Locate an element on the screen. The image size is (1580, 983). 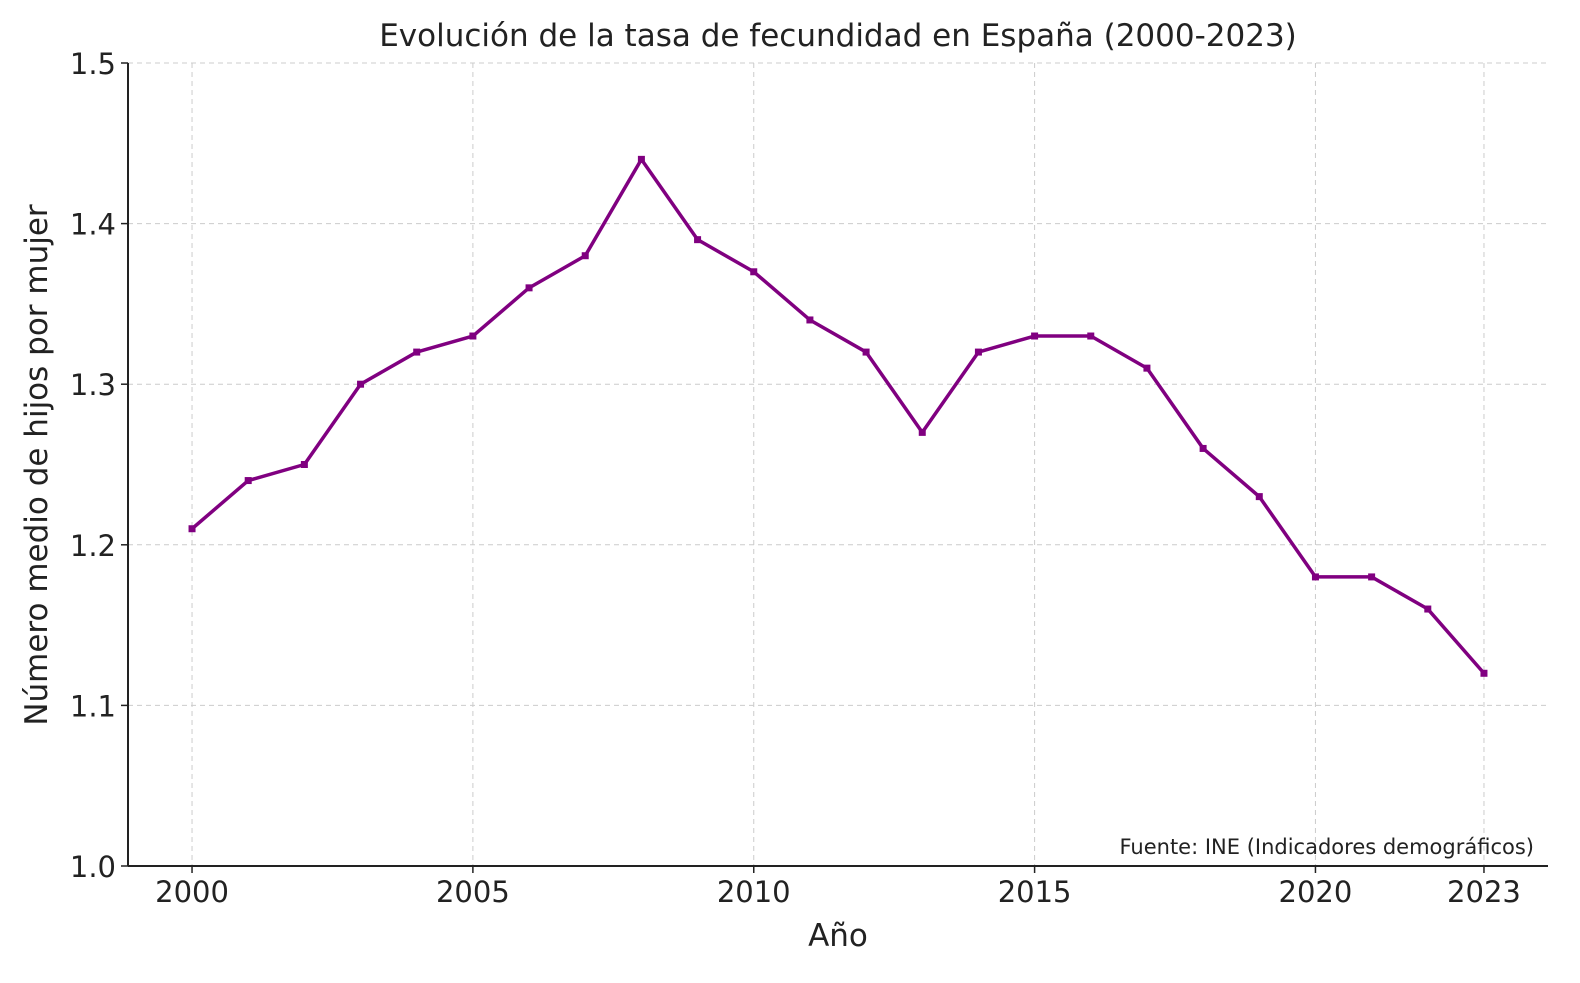
y-tick-label: 1.4 is located at coordinates (93, 225).